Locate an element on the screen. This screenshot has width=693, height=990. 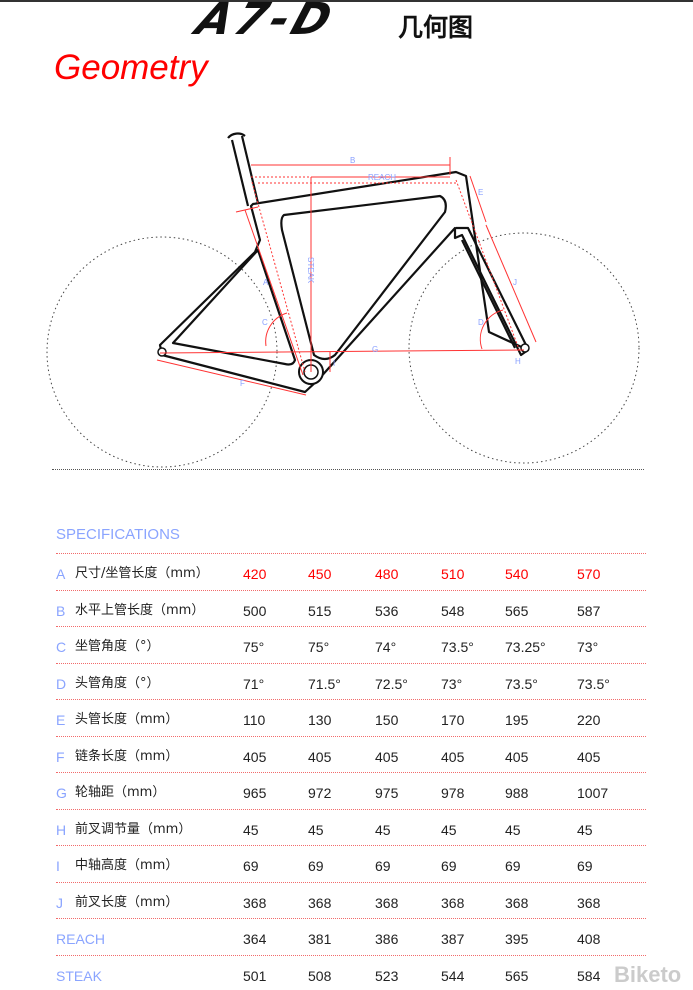
table-row: C 坐管角度（°） 75° 75° 74° 73.5° 73.25° 73° is located at coordinates (346, 647).